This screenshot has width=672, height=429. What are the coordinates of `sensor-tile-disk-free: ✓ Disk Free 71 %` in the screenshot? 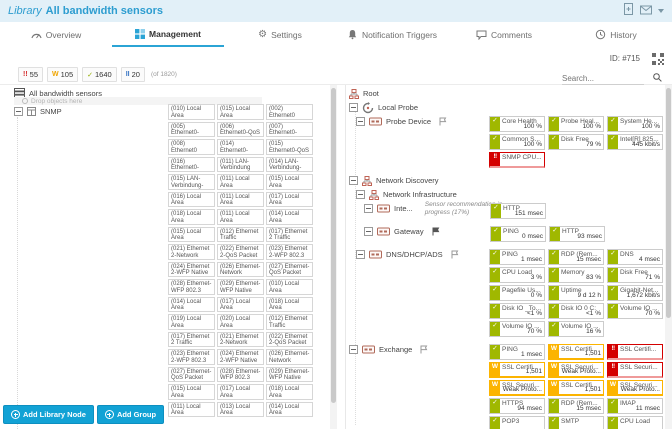 It's located at (635, 275).